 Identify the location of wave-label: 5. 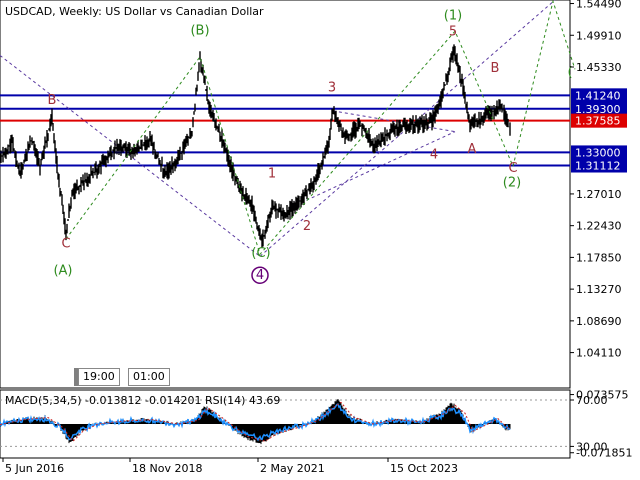
(453, 31).